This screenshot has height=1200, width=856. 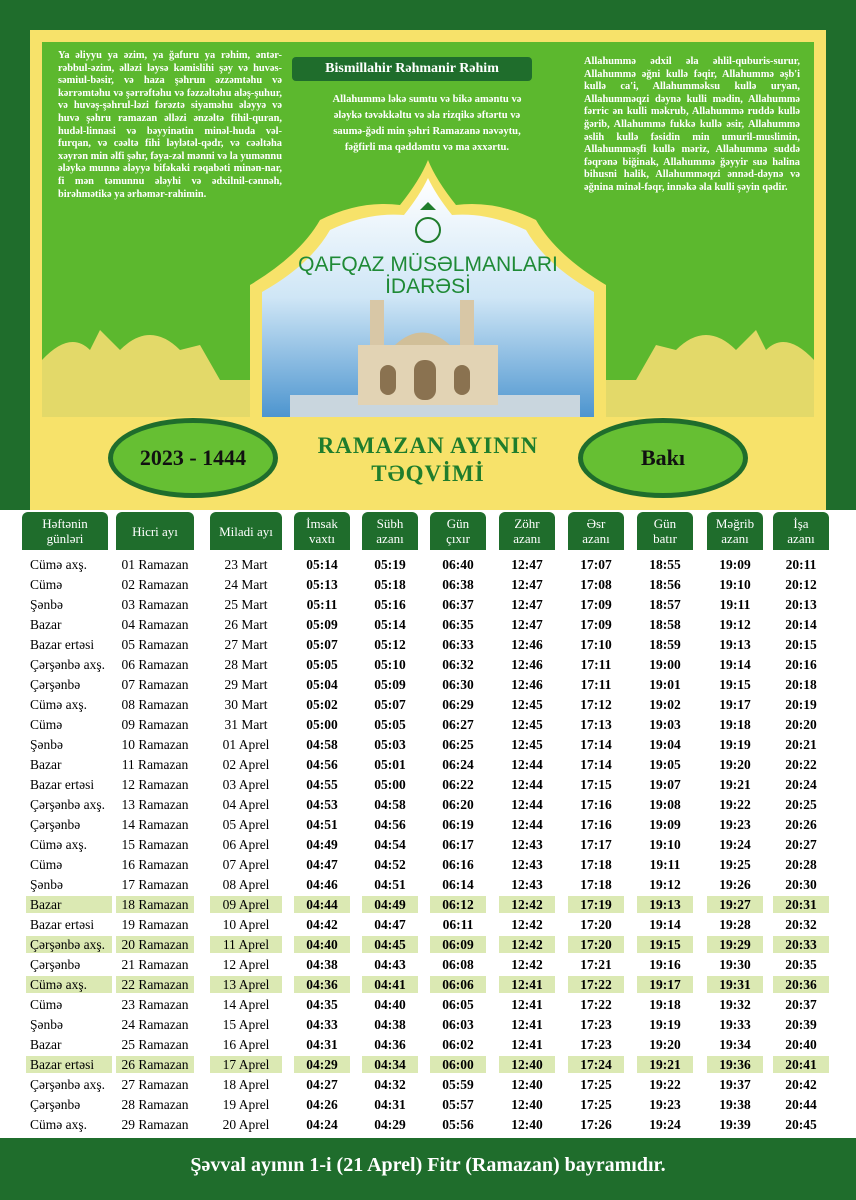 I want to click on title: RAMAZAN AYININ TƏQVİMİ, so click(x=428, y=459).